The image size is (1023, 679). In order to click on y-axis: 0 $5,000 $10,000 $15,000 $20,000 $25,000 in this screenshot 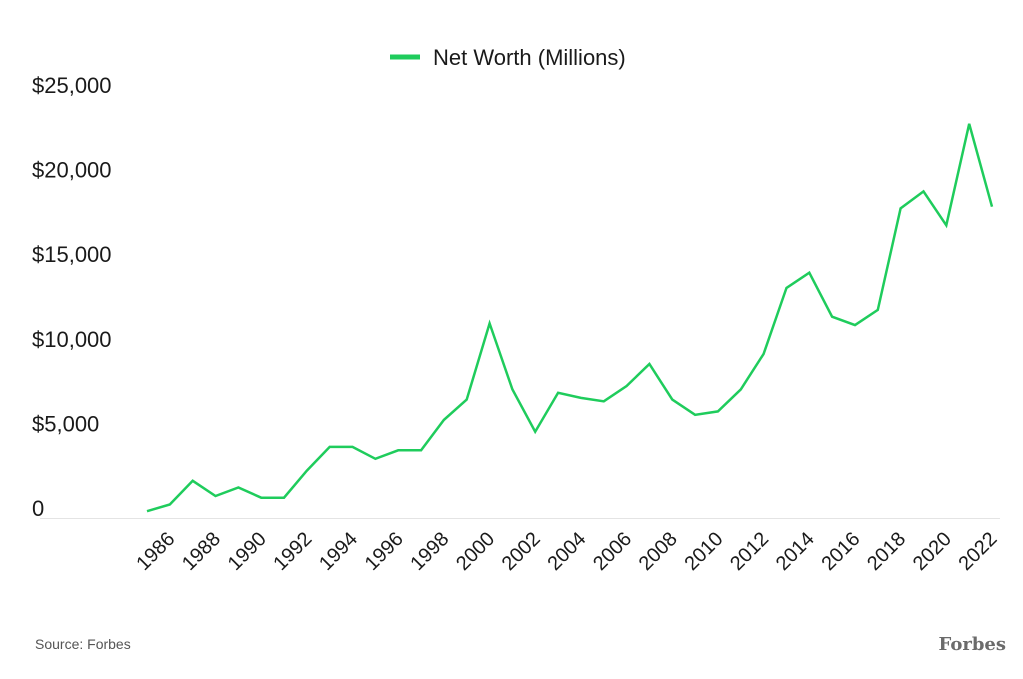, I will do `click(72, 297)`.